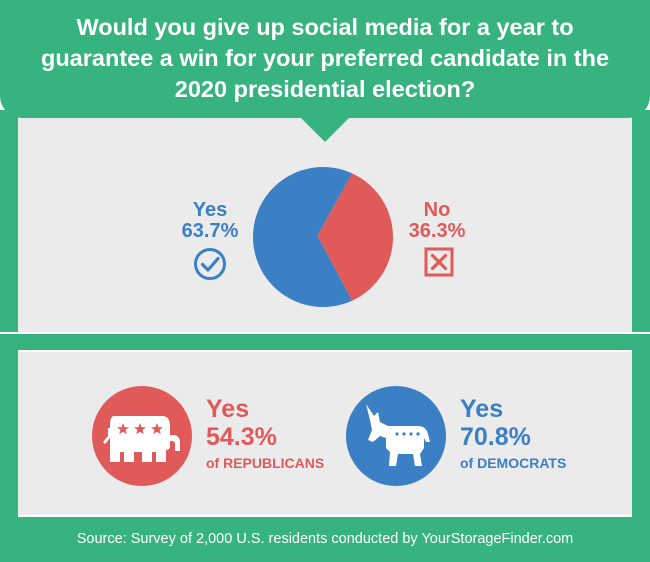 This screenshot has width=650, height=562. I want to click on republican-badge, so click(142, 436).